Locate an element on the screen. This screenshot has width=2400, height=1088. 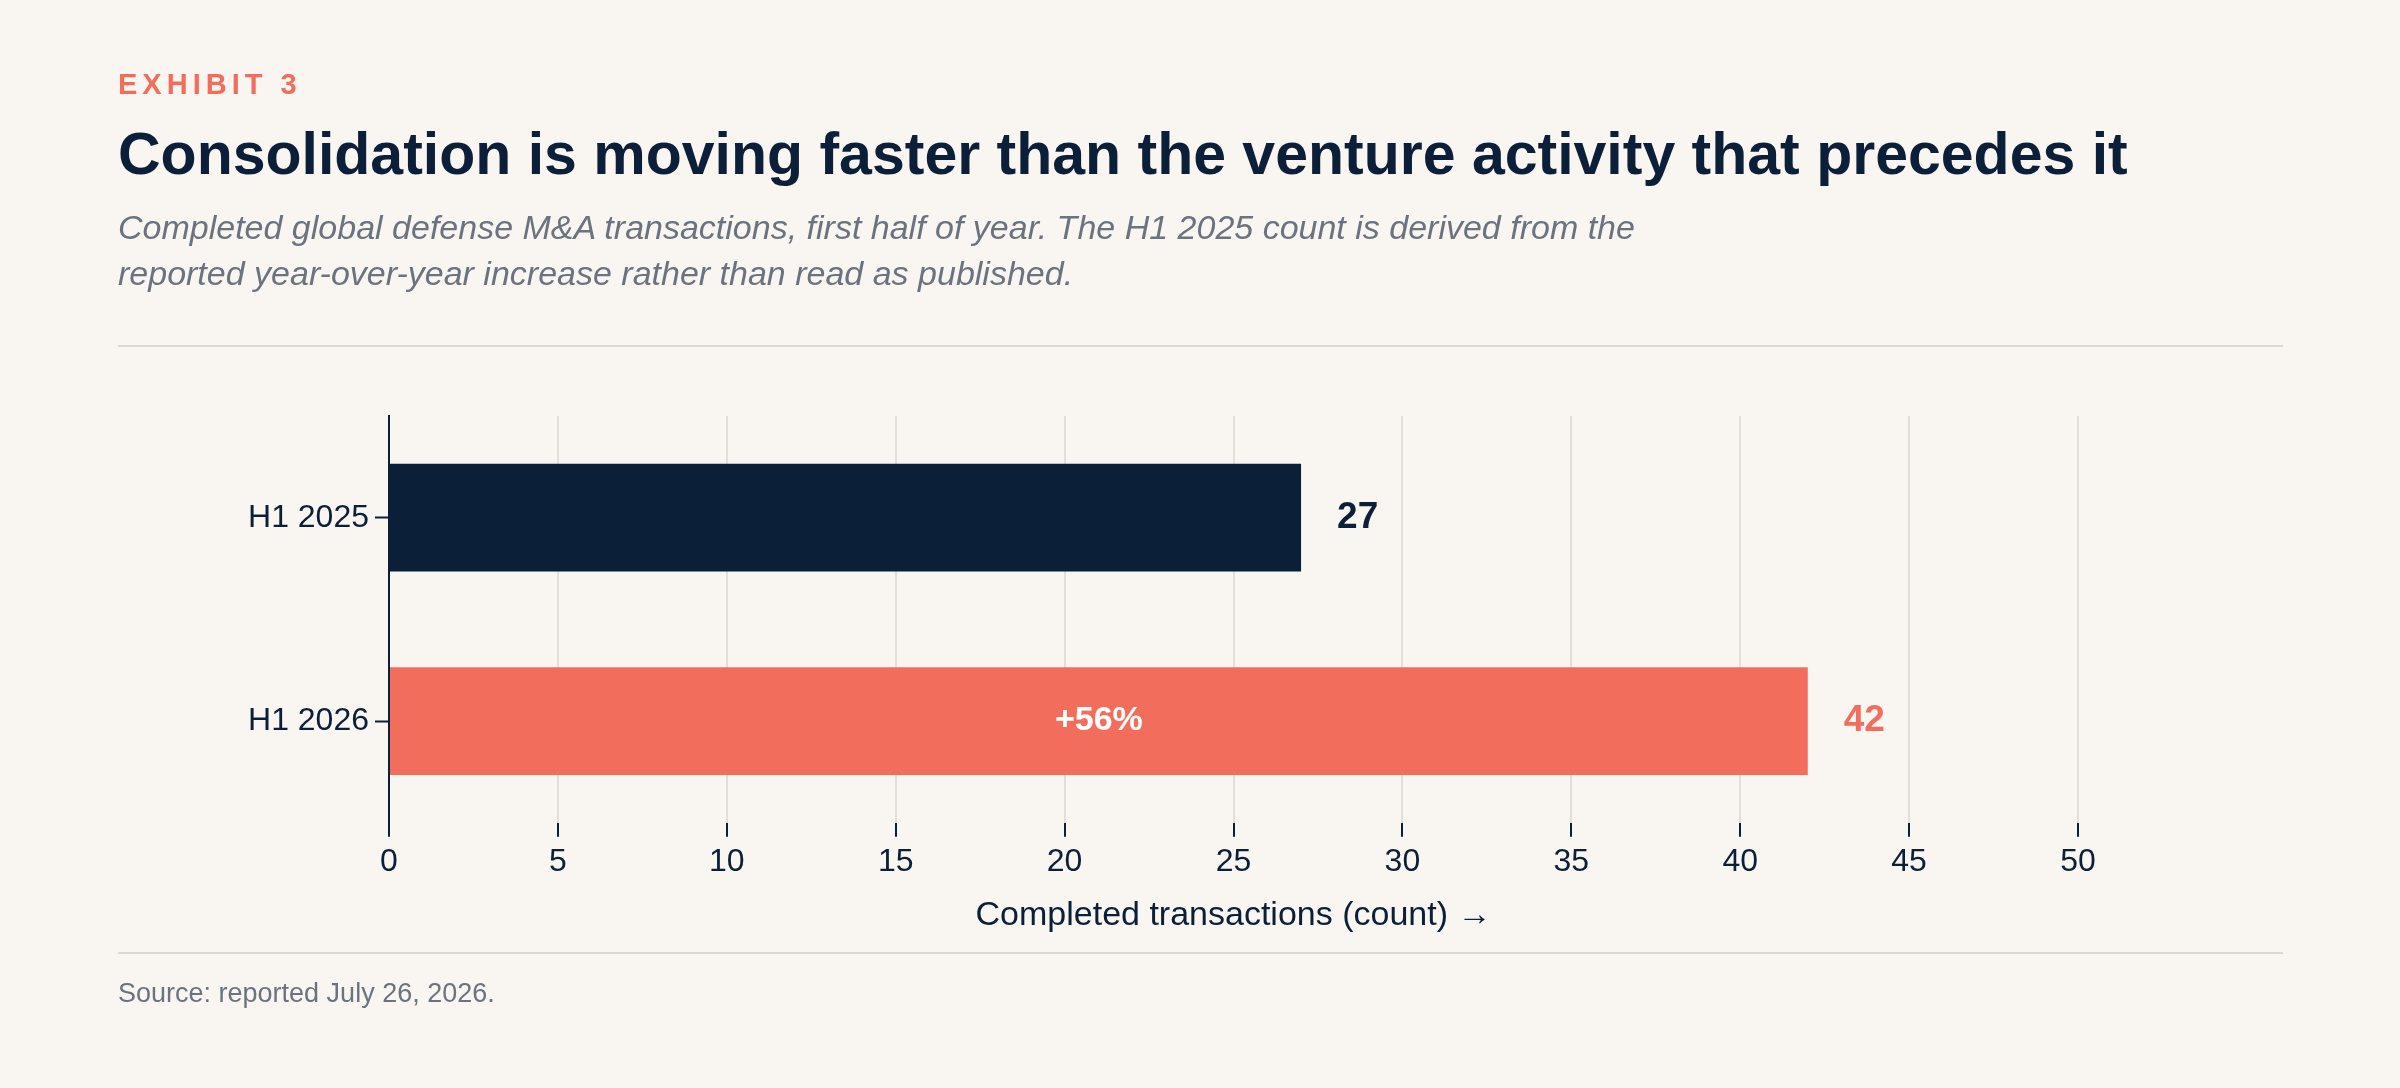
y-tick-label: H1 2025 is located at coordinates (308, 515).